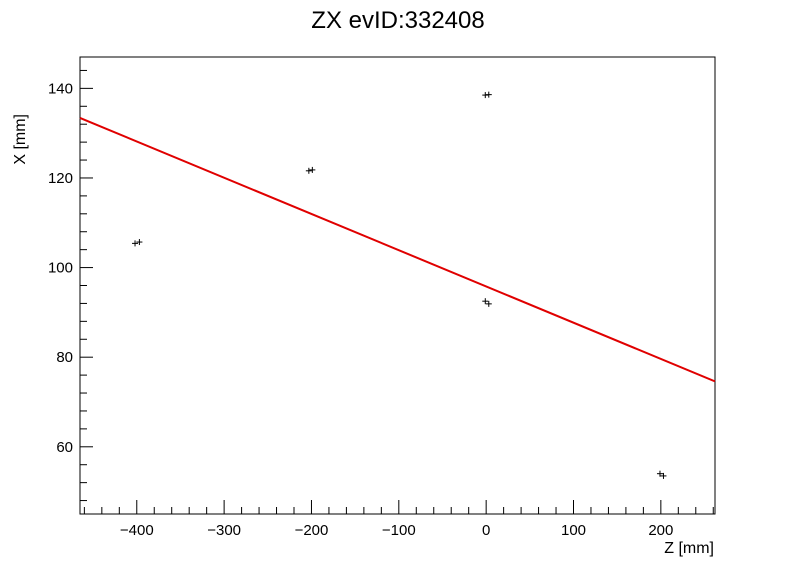 This screenshot has width=796, height=572. What do you see at coordinates (70, 285) in the screenshot?
I see `y-axis: 60 80 100 120 140` at bounding box center [70, 285].